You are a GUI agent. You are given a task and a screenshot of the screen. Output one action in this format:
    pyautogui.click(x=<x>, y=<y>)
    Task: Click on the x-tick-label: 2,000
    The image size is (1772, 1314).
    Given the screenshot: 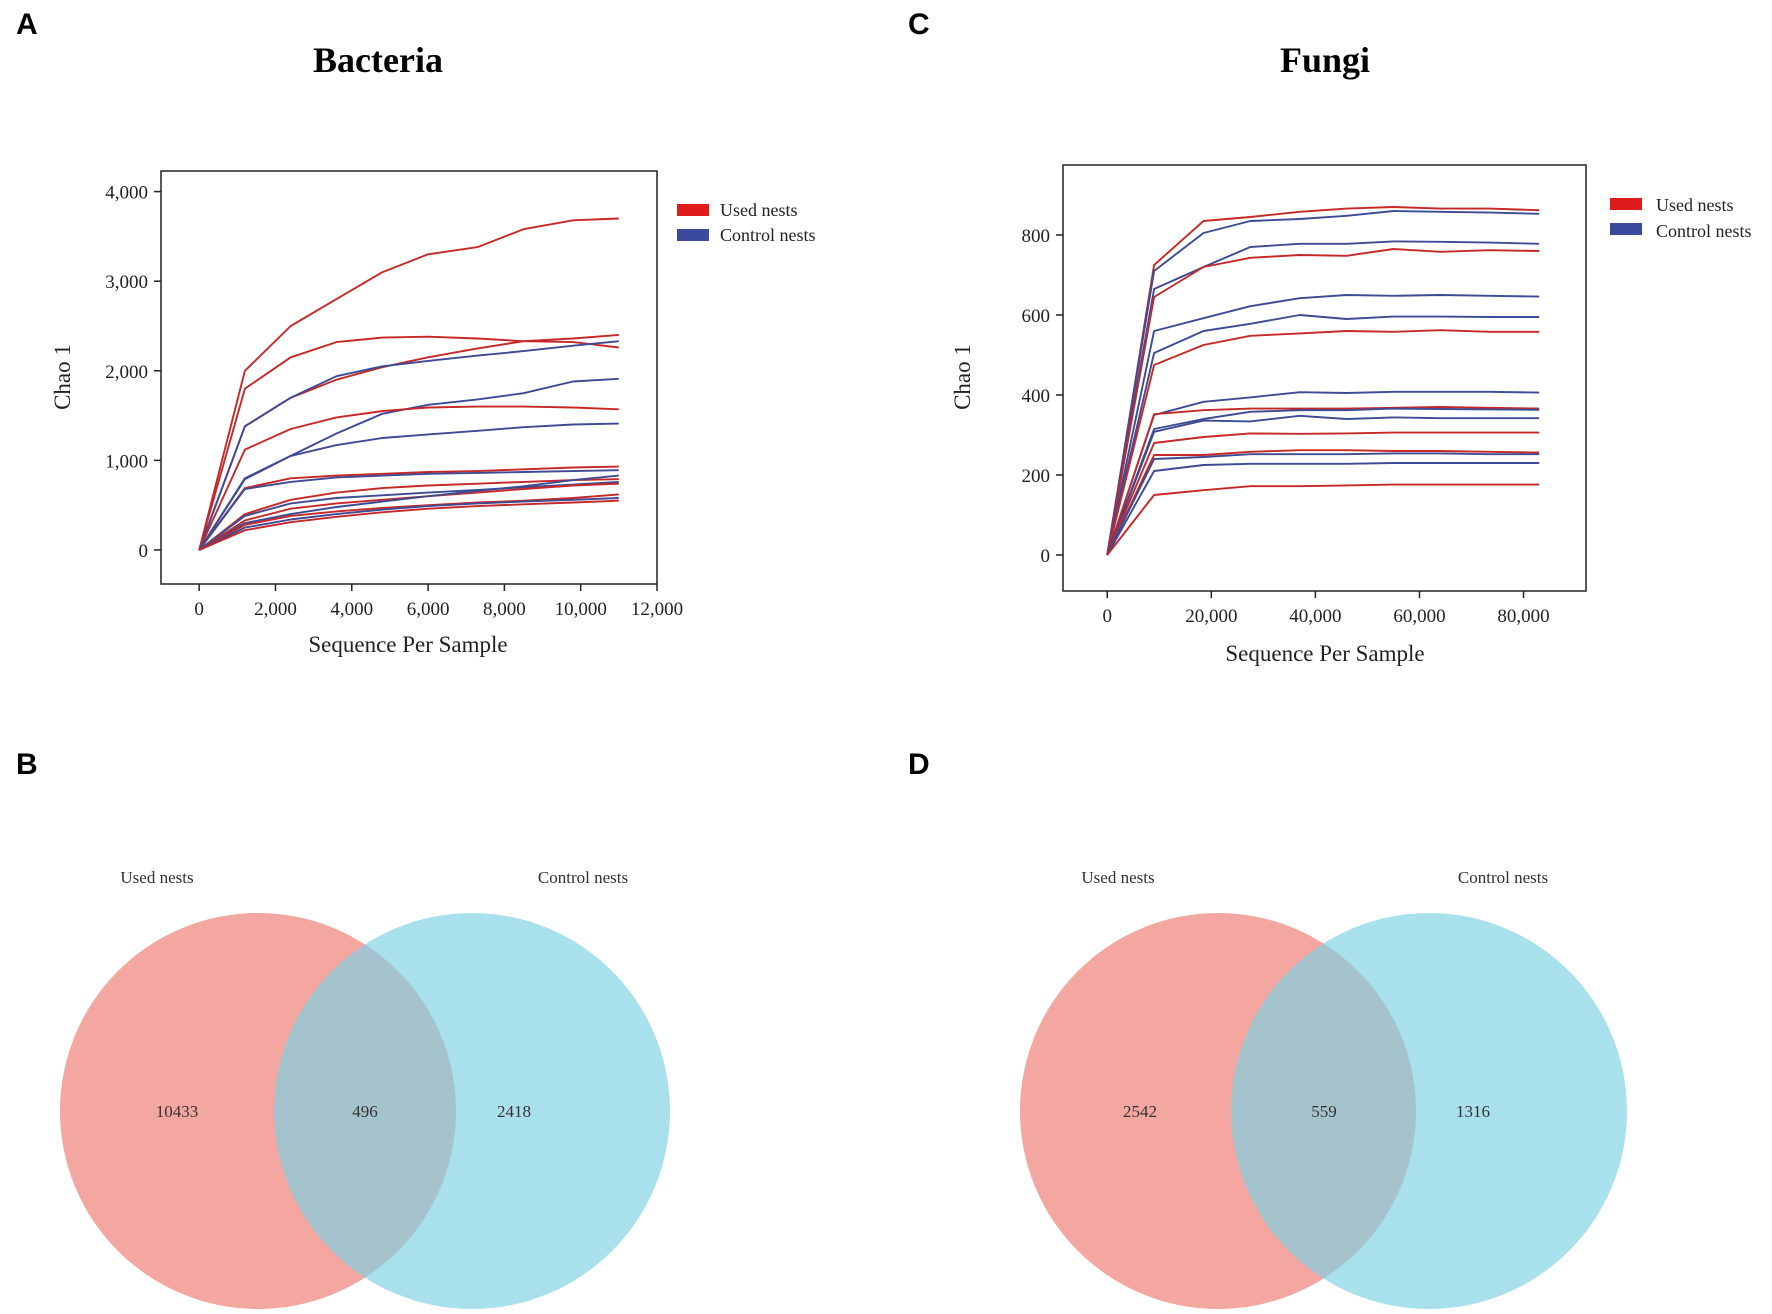 What is the action you would take?
    pyautogui.click(x=275, y=609)
    